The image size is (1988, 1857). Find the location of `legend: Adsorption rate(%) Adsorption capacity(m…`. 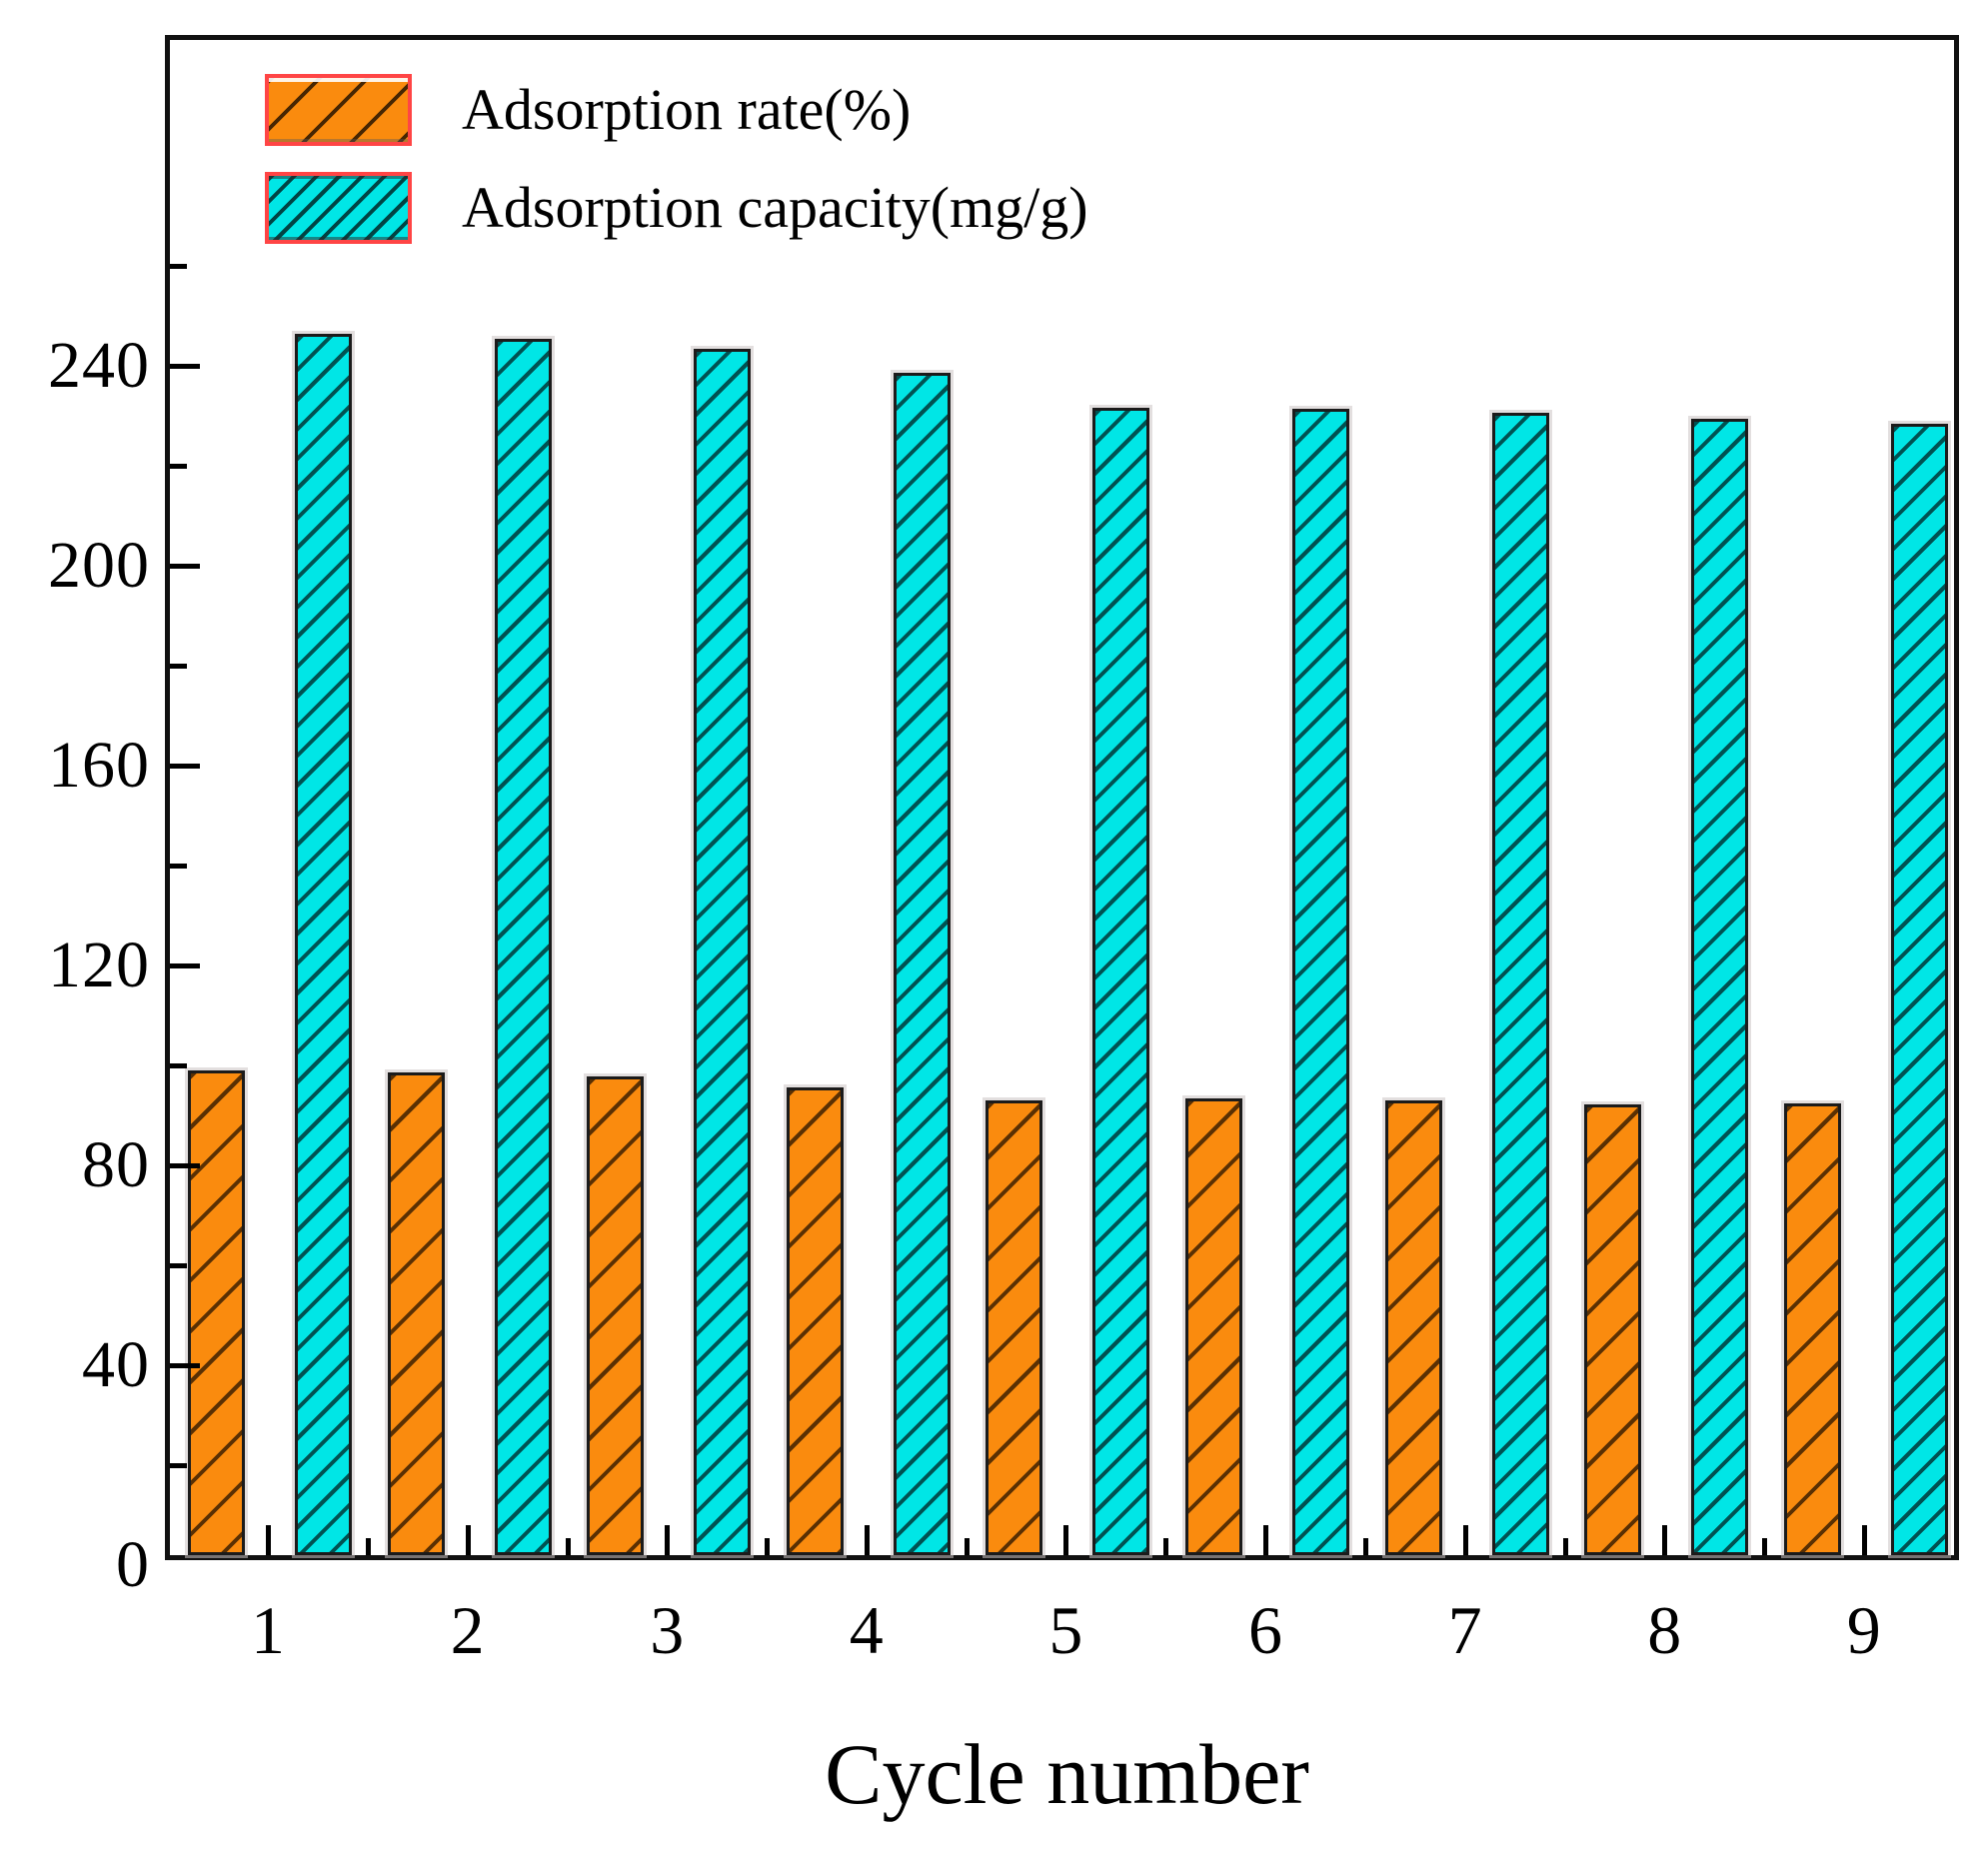

legend: Adsorption rate(%) Adsorption capacity(m… is located at coordinates (676, 170).